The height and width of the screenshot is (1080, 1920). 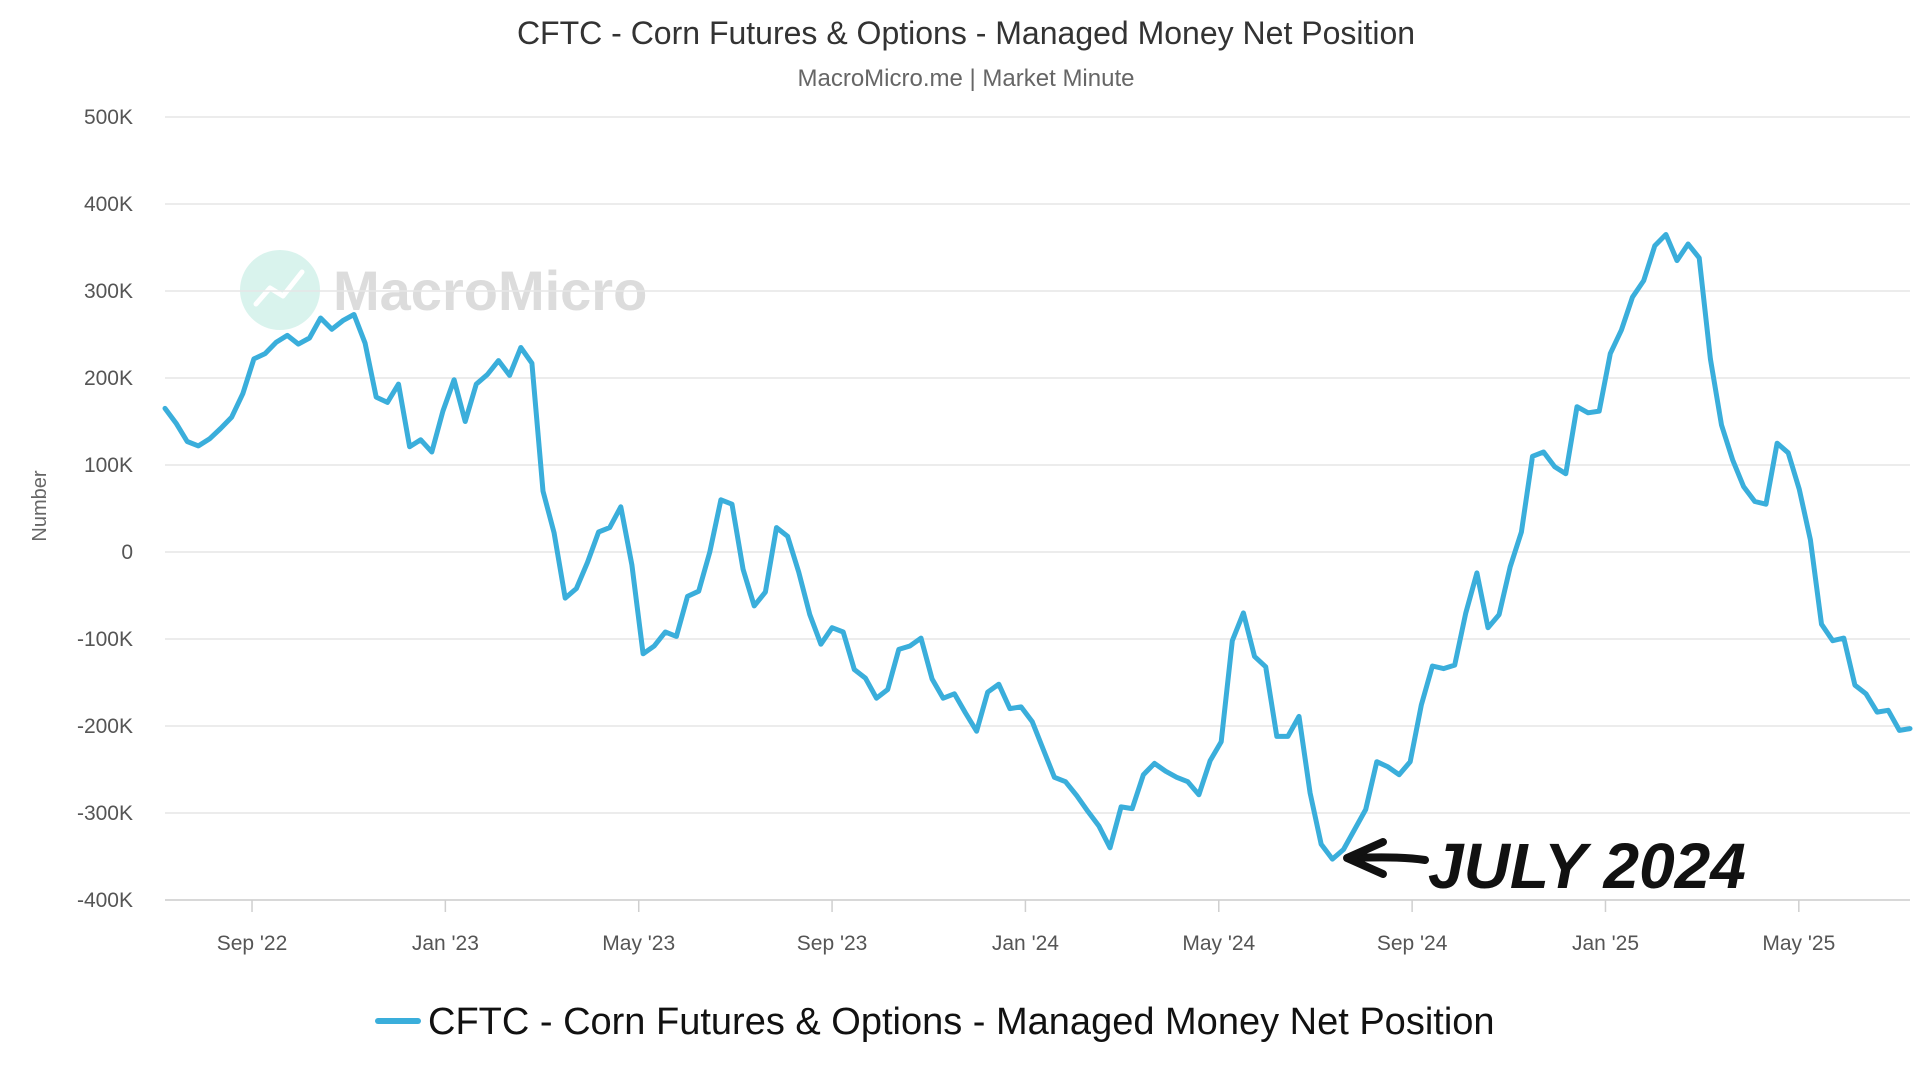 What do you see at coordinates (966, 78) in the screenshot?
I see `chart-subtitle: MacroMicro.me | Market Minute` at bounding box center [966, 78].